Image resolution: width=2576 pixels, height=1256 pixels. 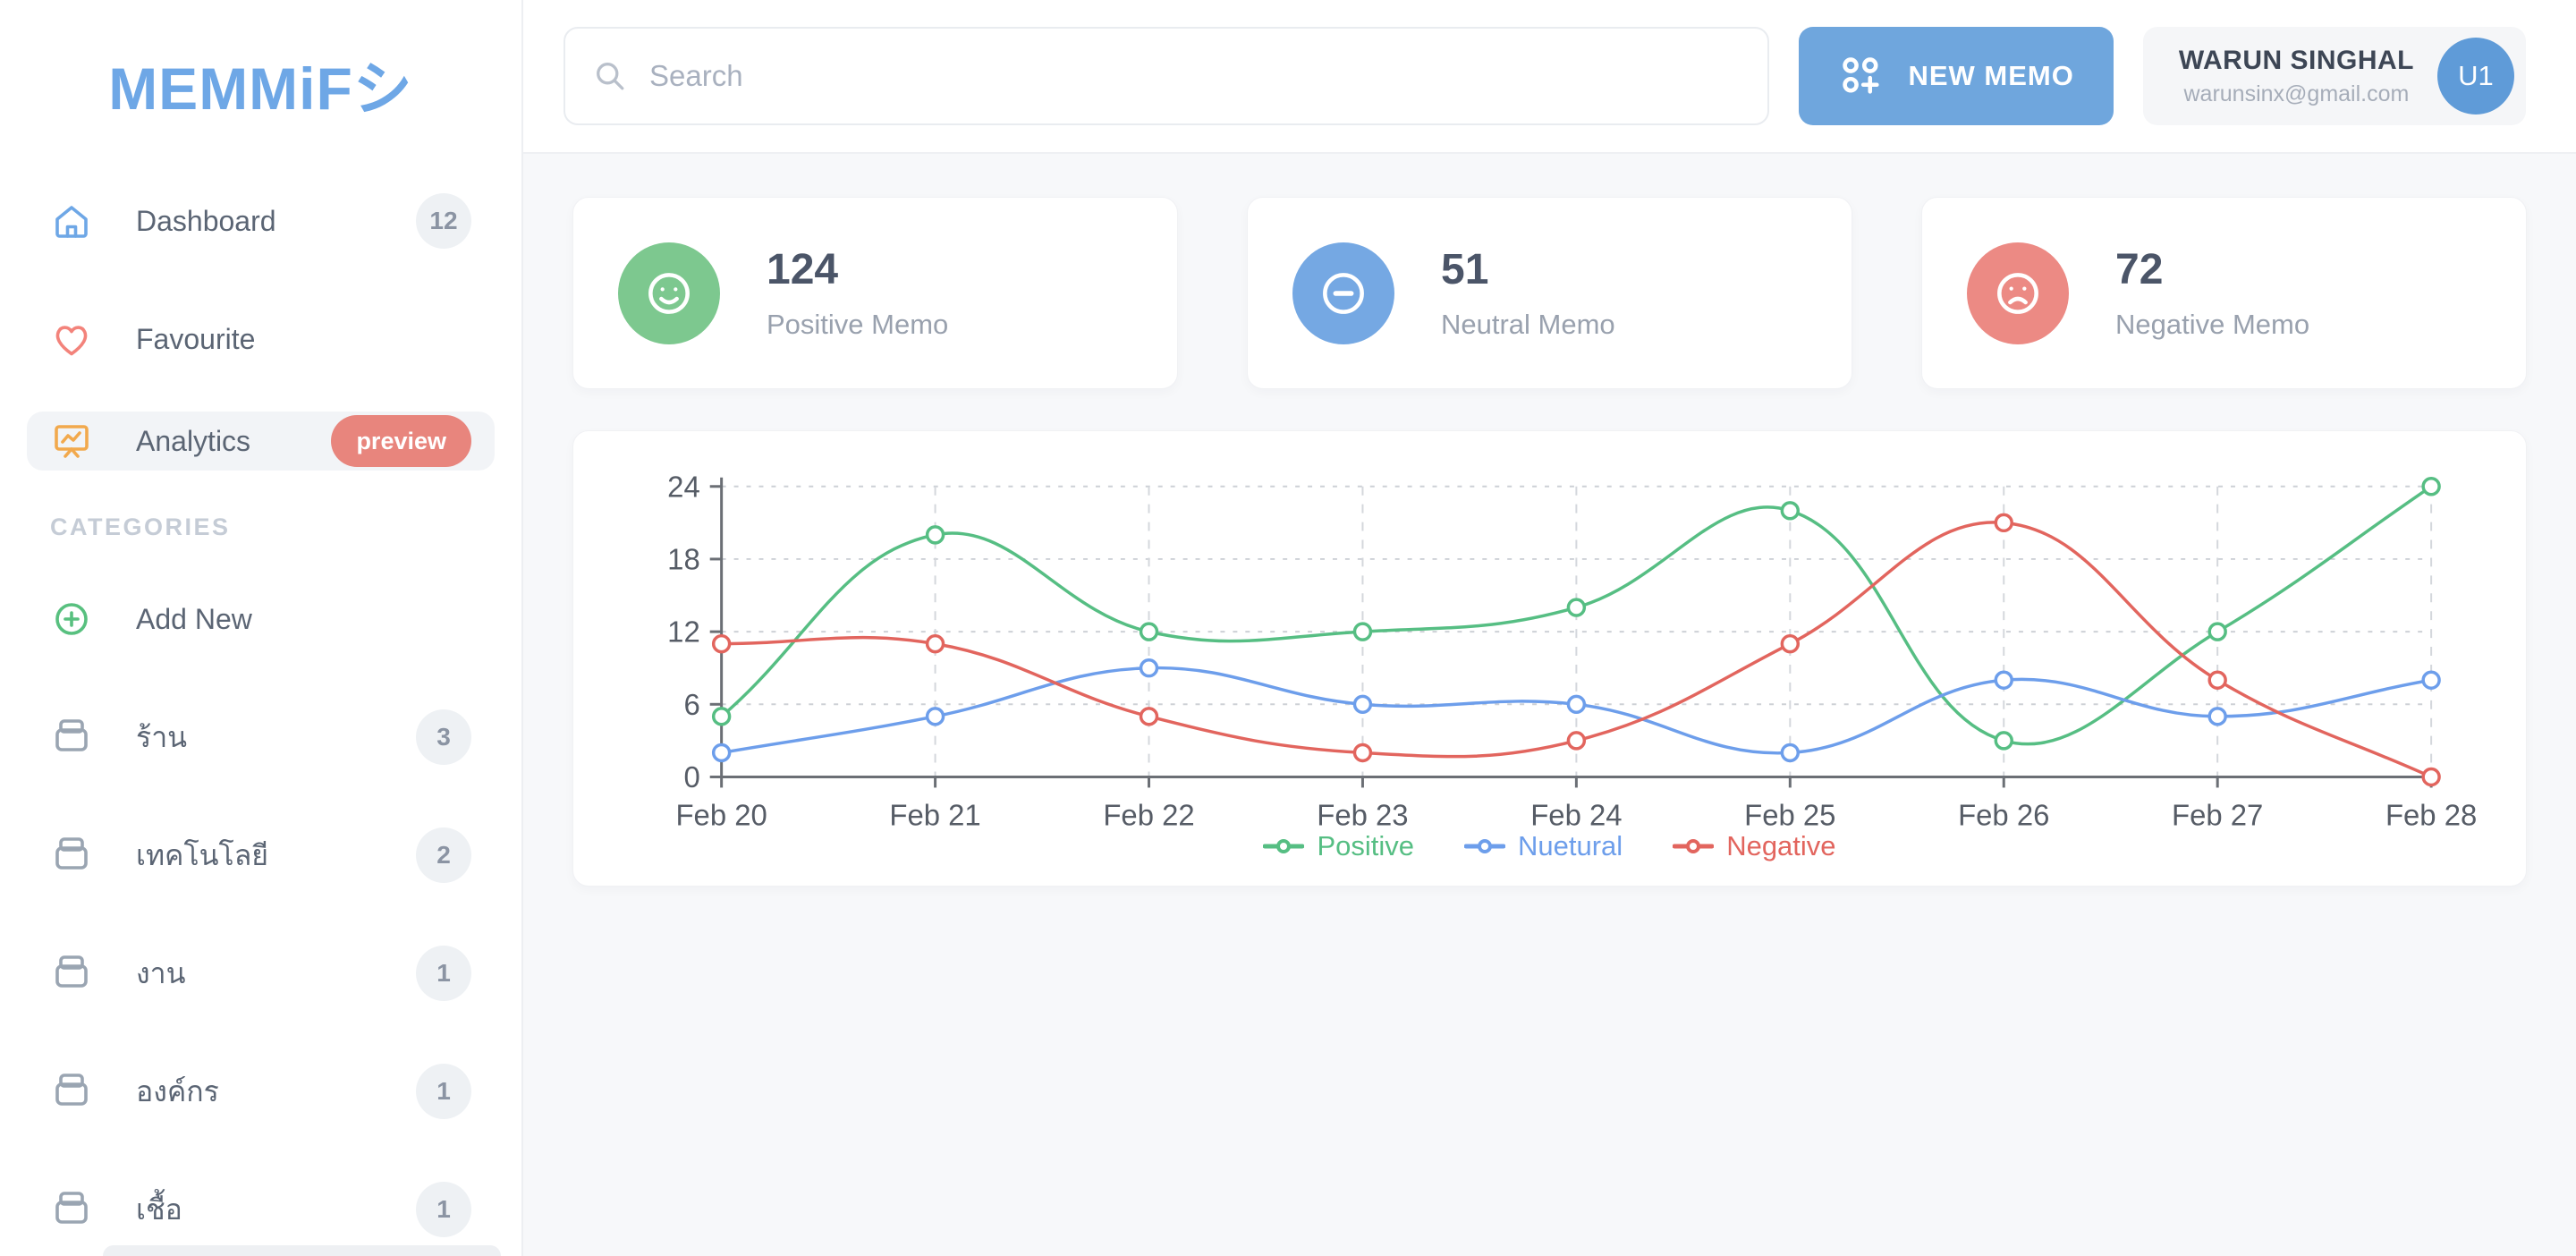 I want to click on sidebar-item-label: Analytics, so click(x=193, y=440).